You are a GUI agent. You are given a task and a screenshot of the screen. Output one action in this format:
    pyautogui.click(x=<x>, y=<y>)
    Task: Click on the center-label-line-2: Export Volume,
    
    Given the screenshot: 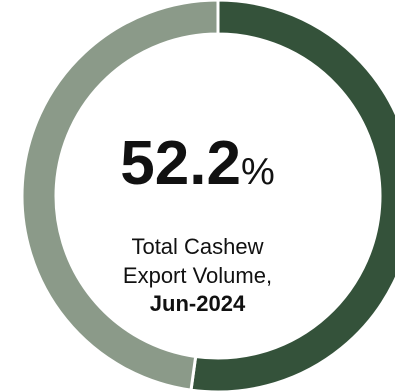 What is the action you would take?
    pyautogui.click(x=197, y=275)
    